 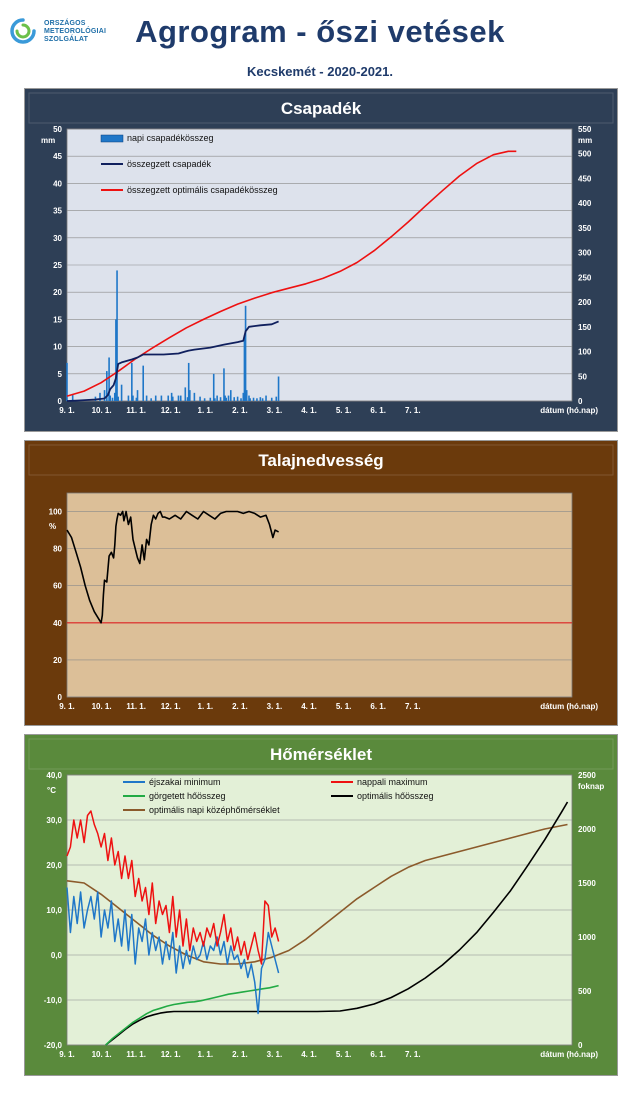 What do you see at coordinates (585, 327) in the screenshot?
I see `y2-tick-label: 150` at bounding box center [585, 327].